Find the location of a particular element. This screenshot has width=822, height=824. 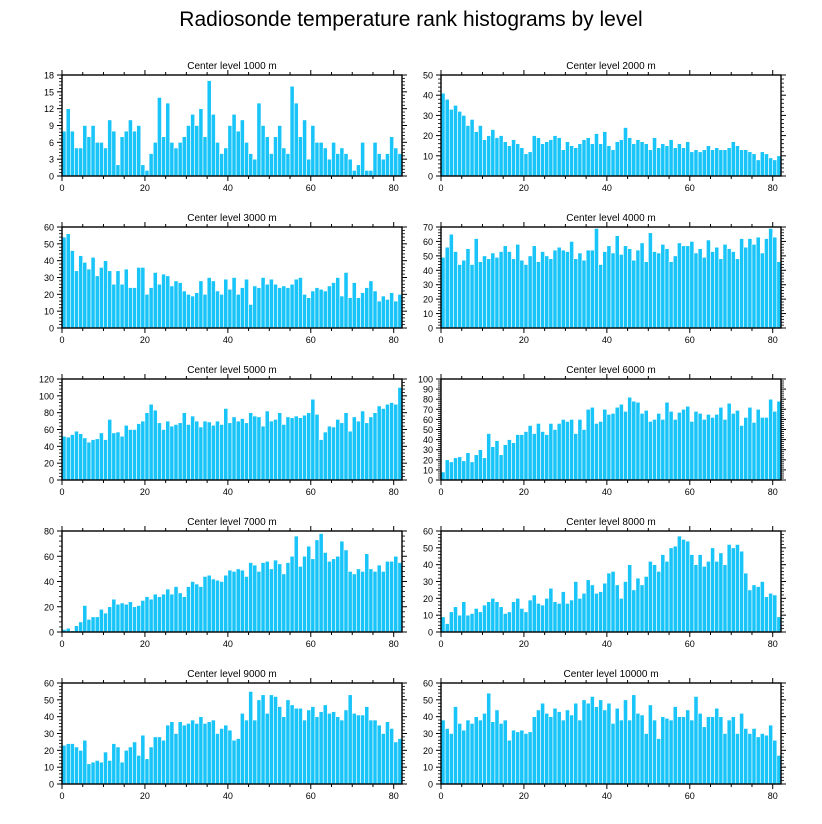

panel-4-xtick-label: 40 is located at coordinates (607, 340).